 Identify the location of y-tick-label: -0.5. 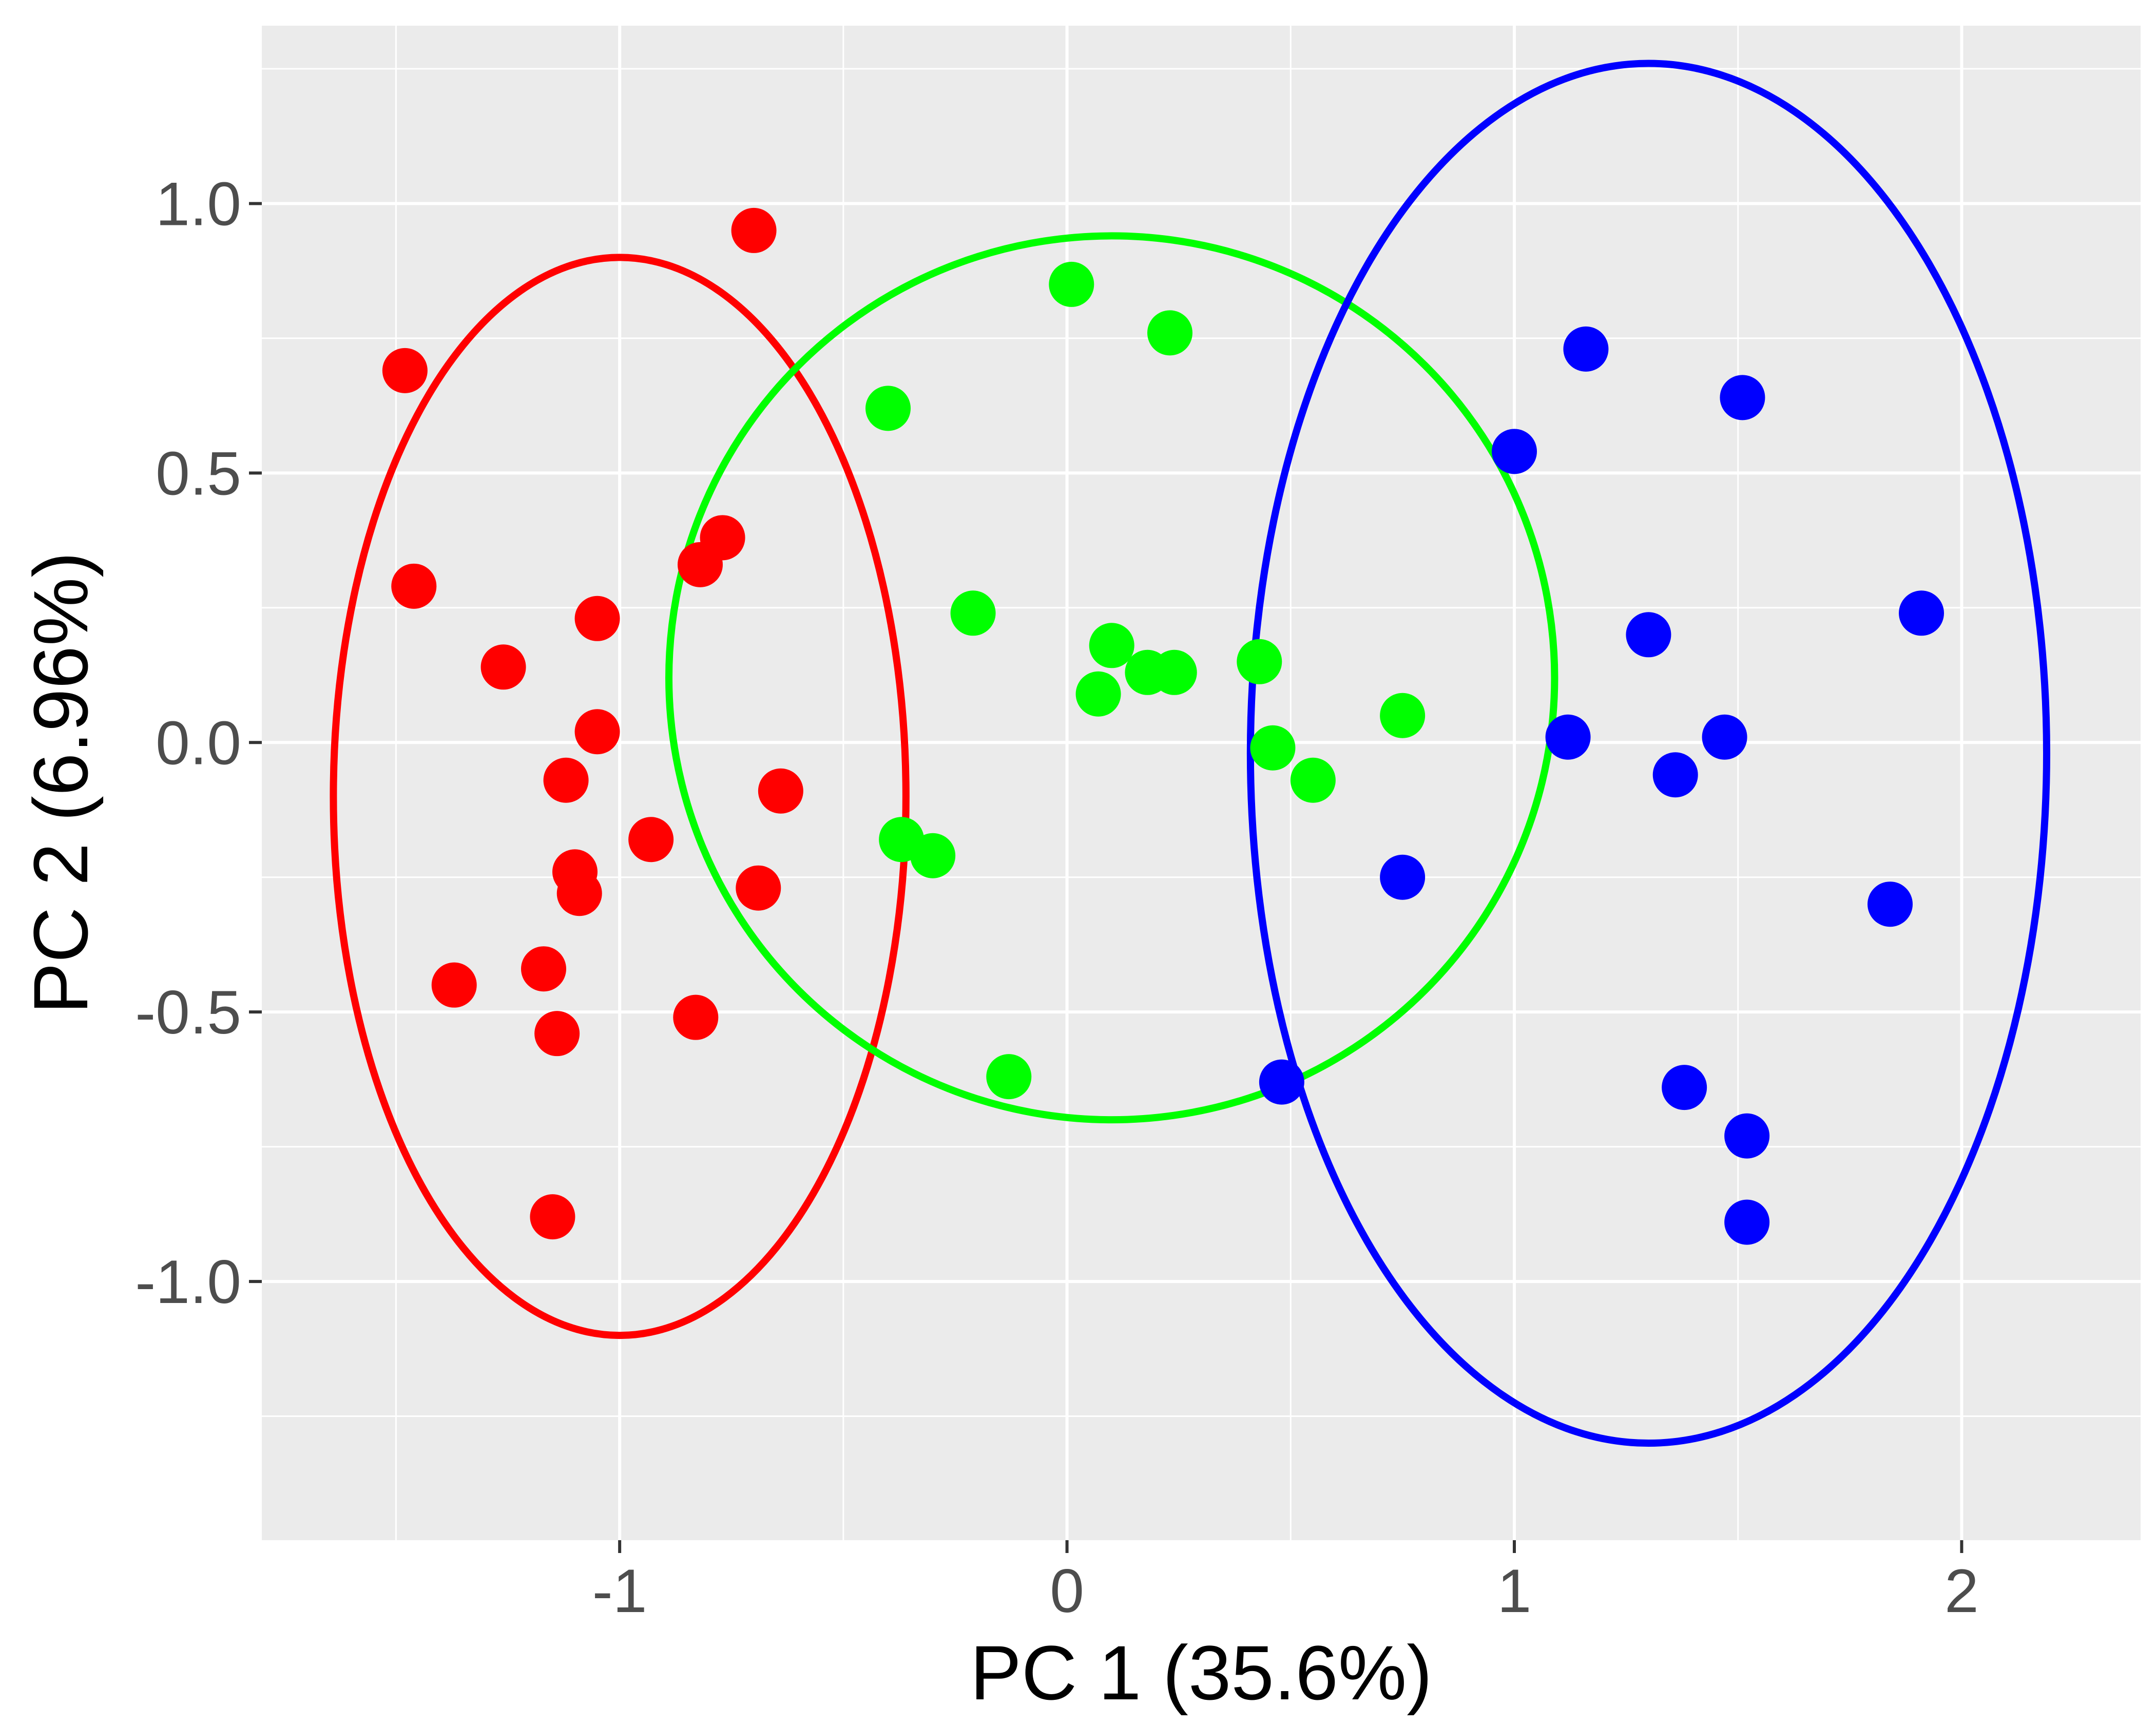
(188, 1012).